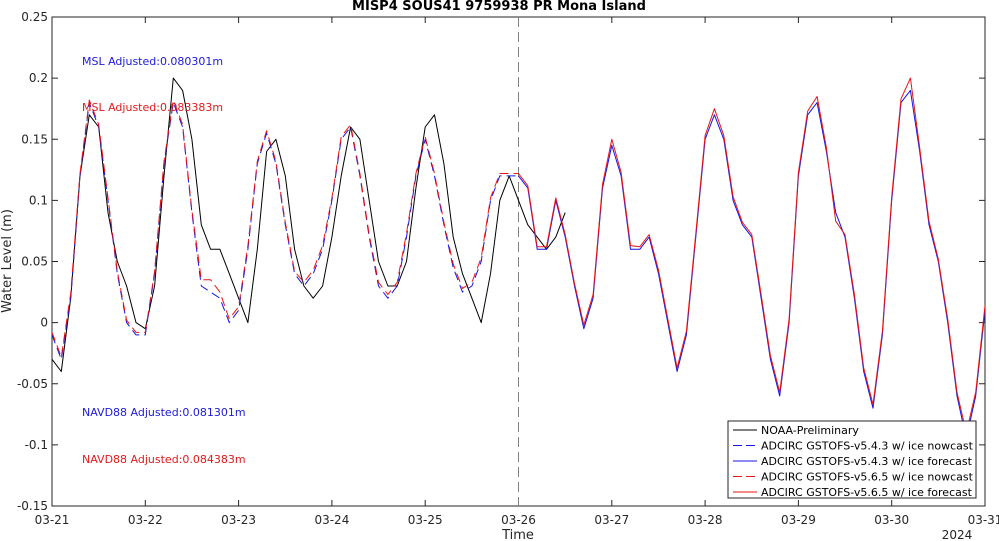 The image size is (999, 541). I want to click on y-tick-label: -0.15, so click(32, 506).